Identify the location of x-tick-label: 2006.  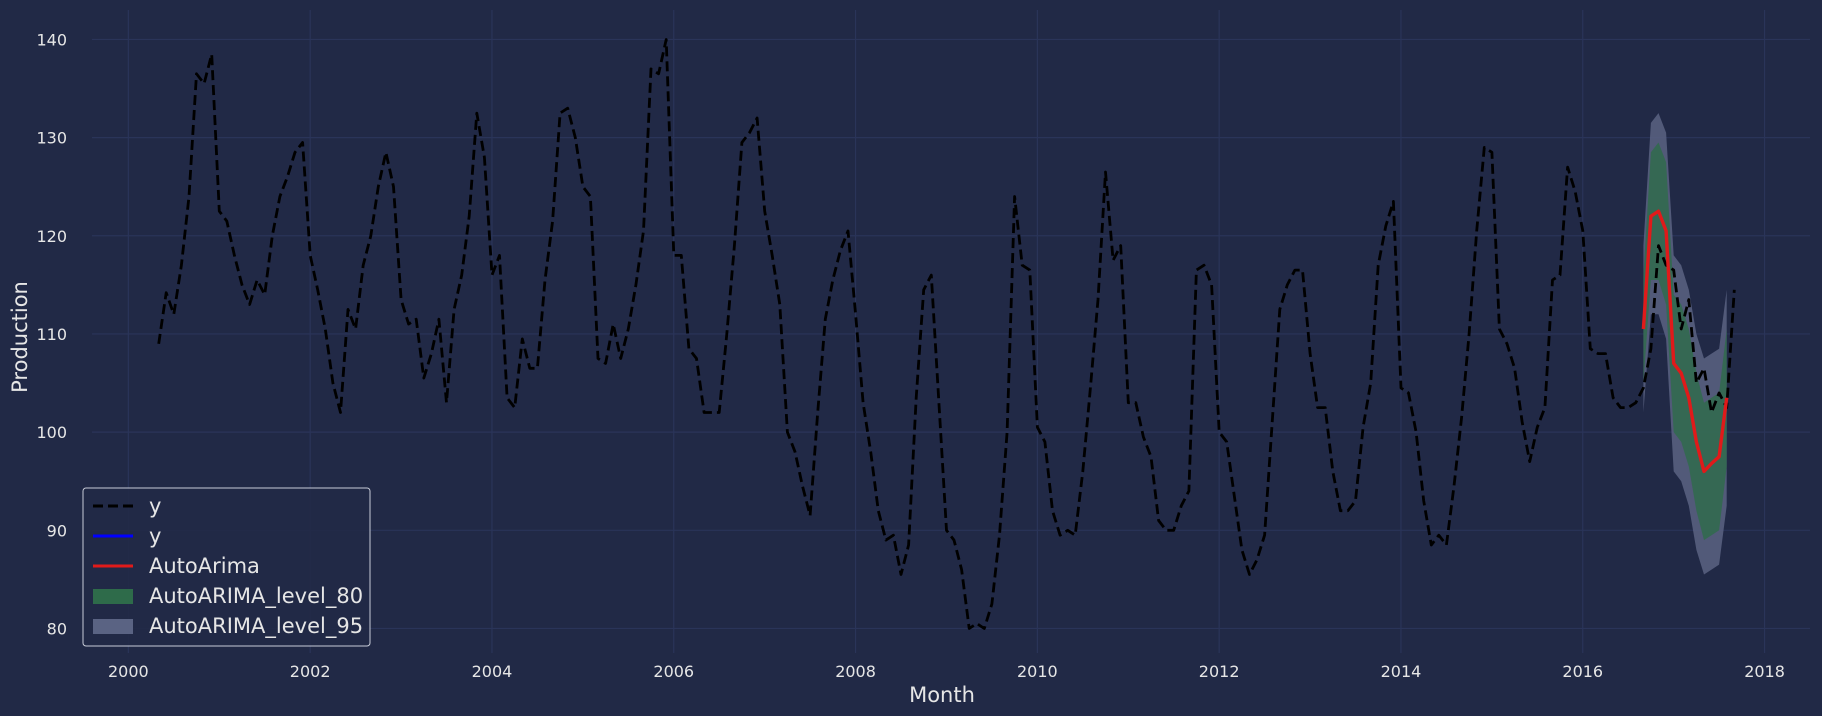
(673, 671).